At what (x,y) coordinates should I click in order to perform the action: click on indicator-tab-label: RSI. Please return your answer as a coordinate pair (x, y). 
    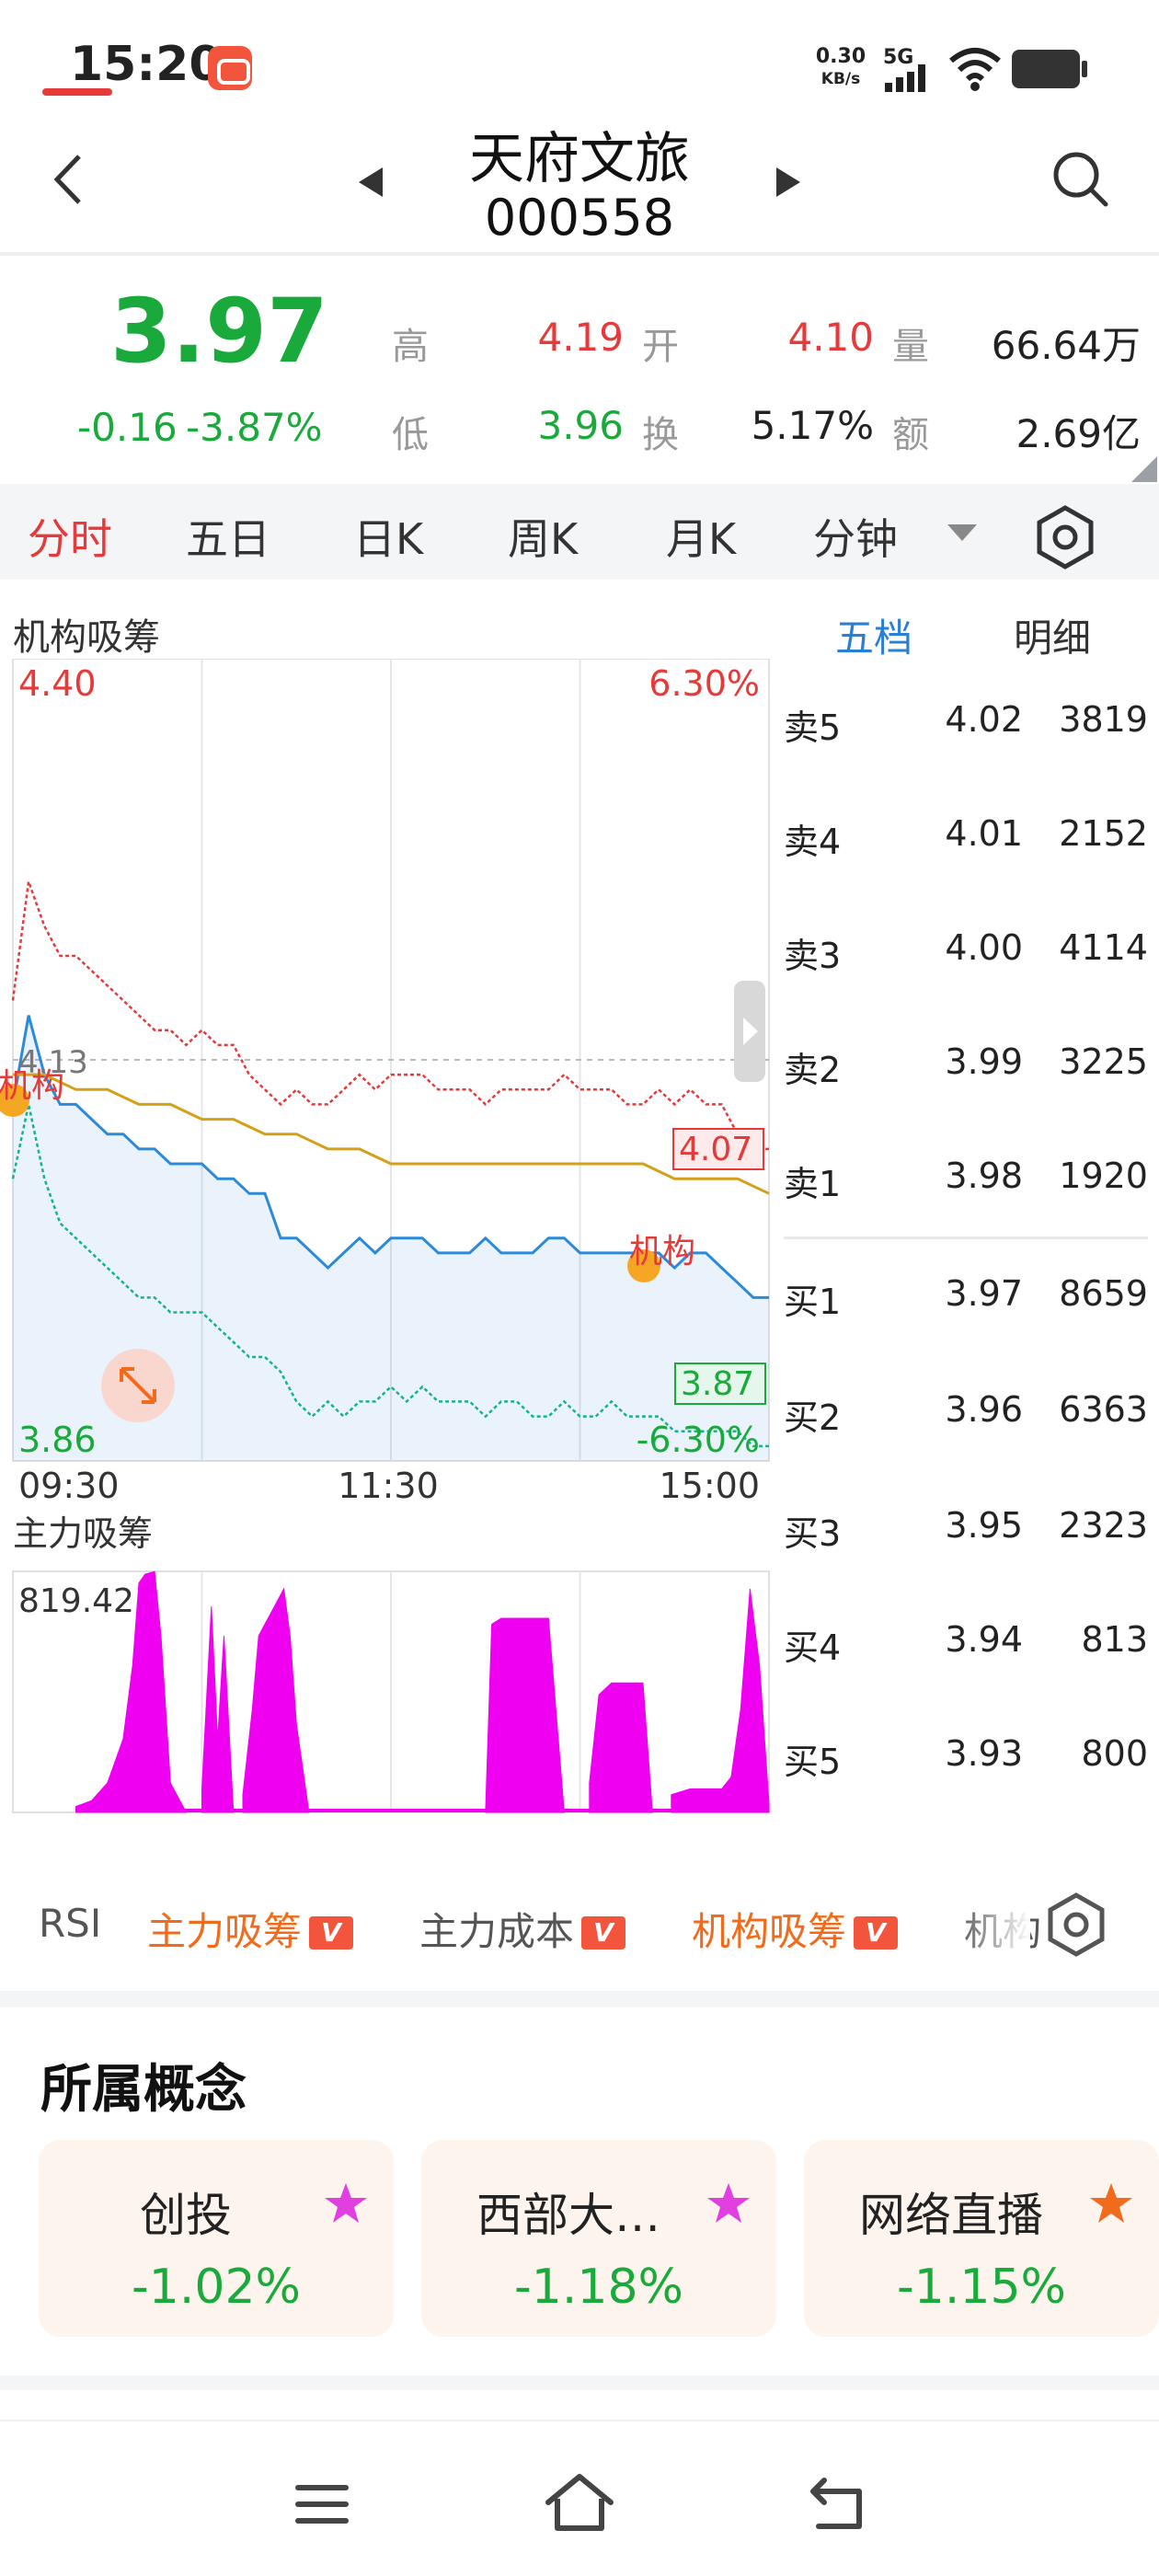
    Looking at the image, I should click on (70, 1924).